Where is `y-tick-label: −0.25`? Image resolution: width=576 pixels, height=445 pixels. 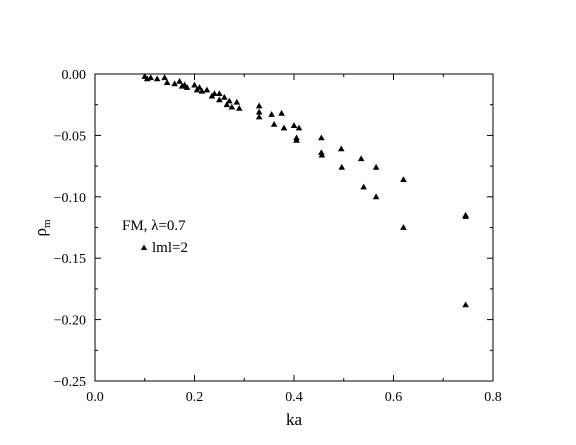 y-tick-label: −0.25 is located at coordinates (70, 382).